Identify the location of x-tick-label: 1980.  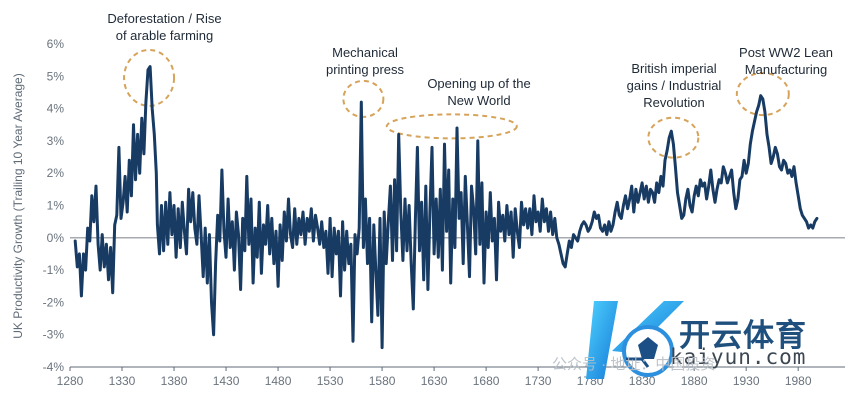
(798, 381).